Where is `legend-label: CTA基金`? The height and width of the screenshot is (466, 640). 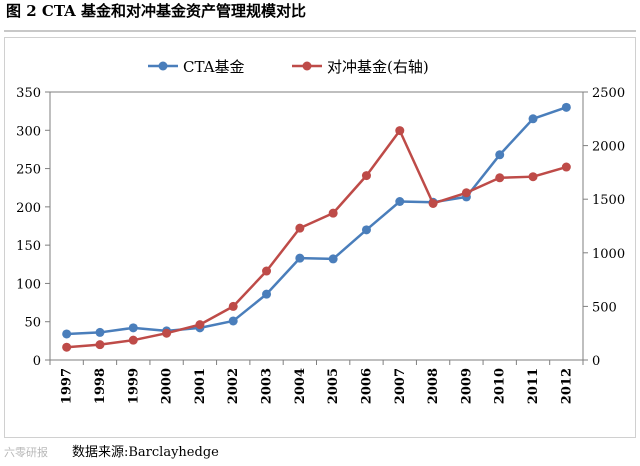
legend-label: CTA基金 is located at coordinates (214, 67).